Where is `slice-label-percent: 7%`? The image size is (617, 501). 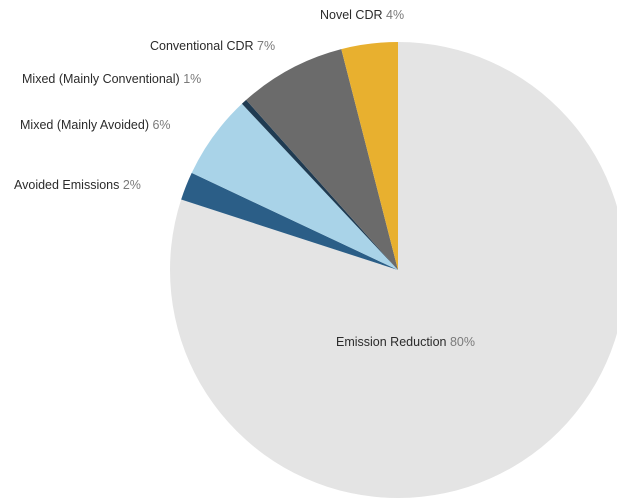 slice-label-percent: 7% is located at coordinates (266, 46).